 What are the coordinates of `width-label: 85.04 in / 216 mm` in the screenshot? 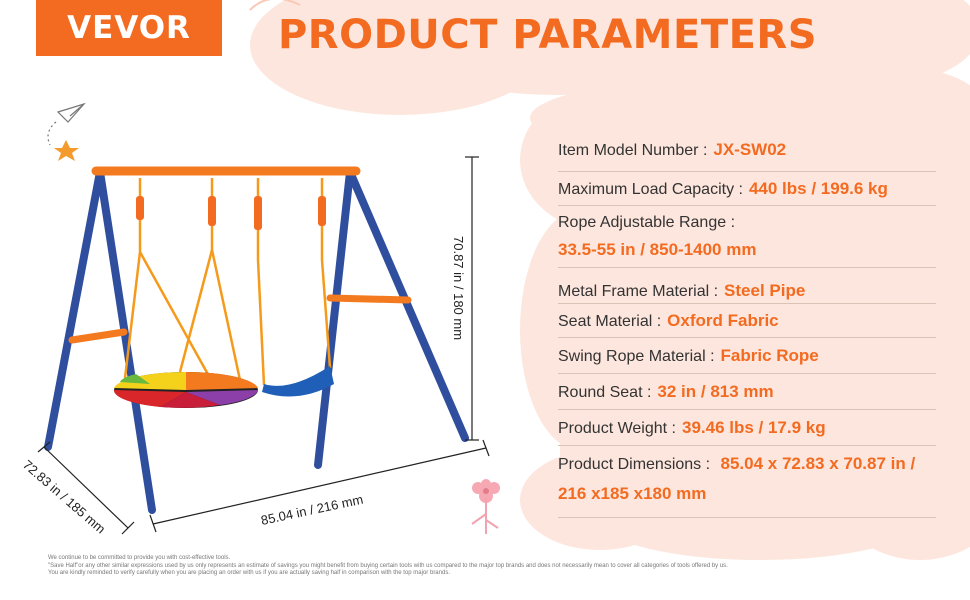 It's located at (312, 510).